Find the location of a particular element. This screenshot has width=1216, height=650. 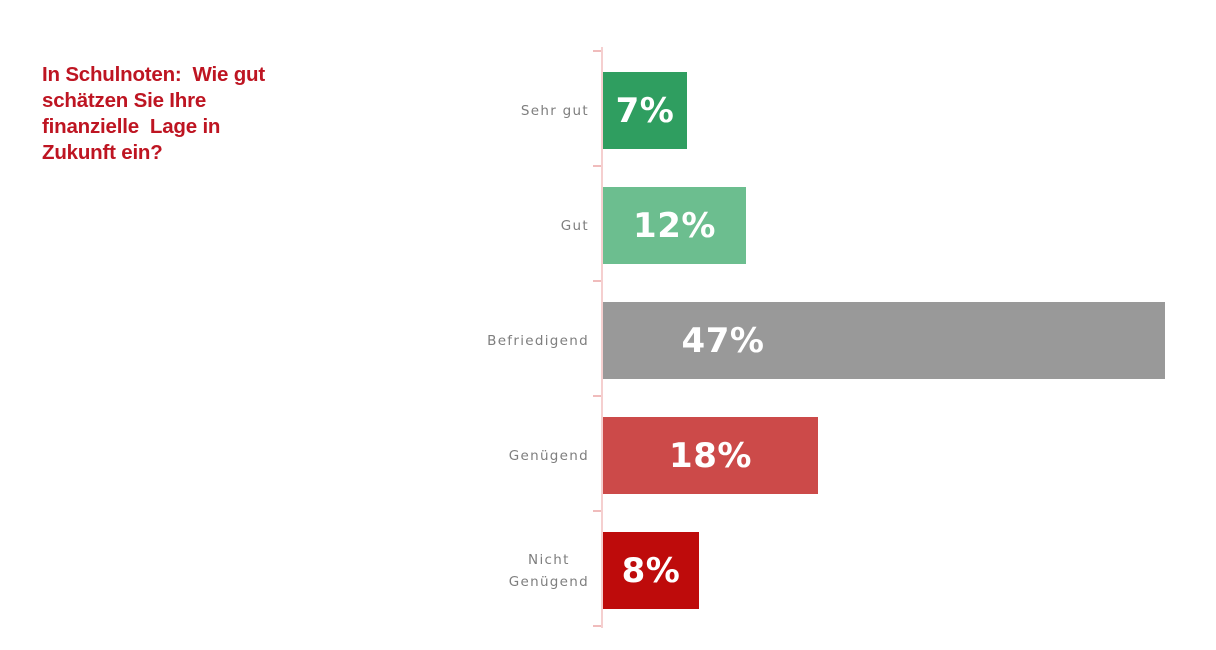

value-label: 12% is located at coordinates (674, 225).